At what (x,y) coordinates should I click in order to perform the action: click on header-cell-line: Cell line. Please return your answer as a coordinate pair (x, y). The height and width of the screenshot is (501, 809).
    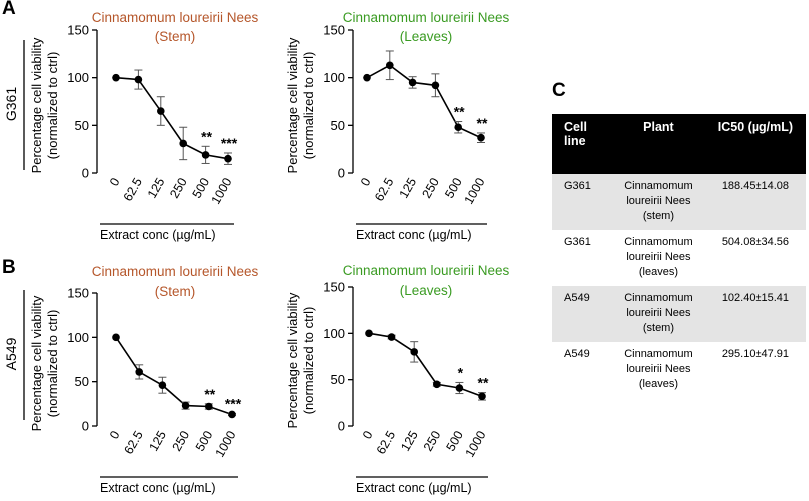
    Looking at the image, I should click on (582, 144).